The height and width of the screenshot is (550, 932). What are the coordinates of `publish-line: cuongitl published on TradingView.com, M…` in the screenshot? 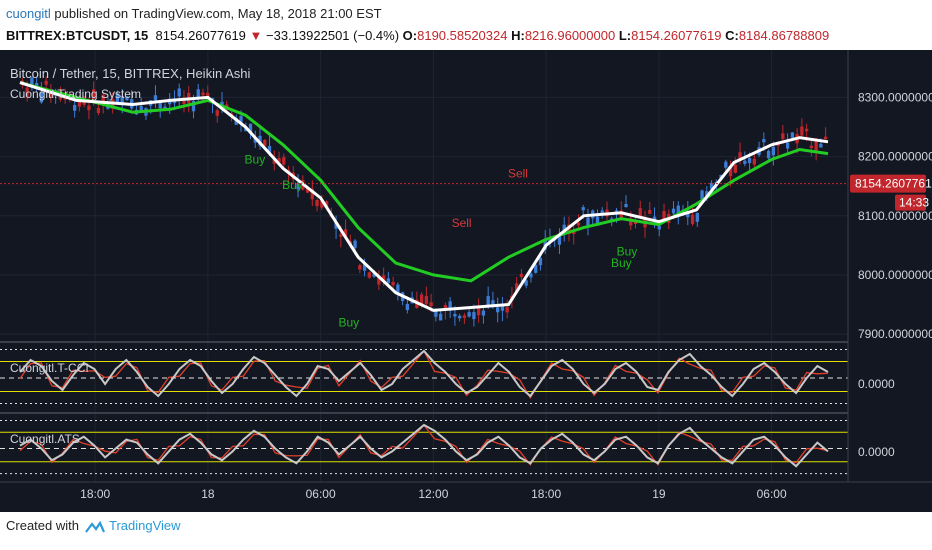 It's located at (194, 13).